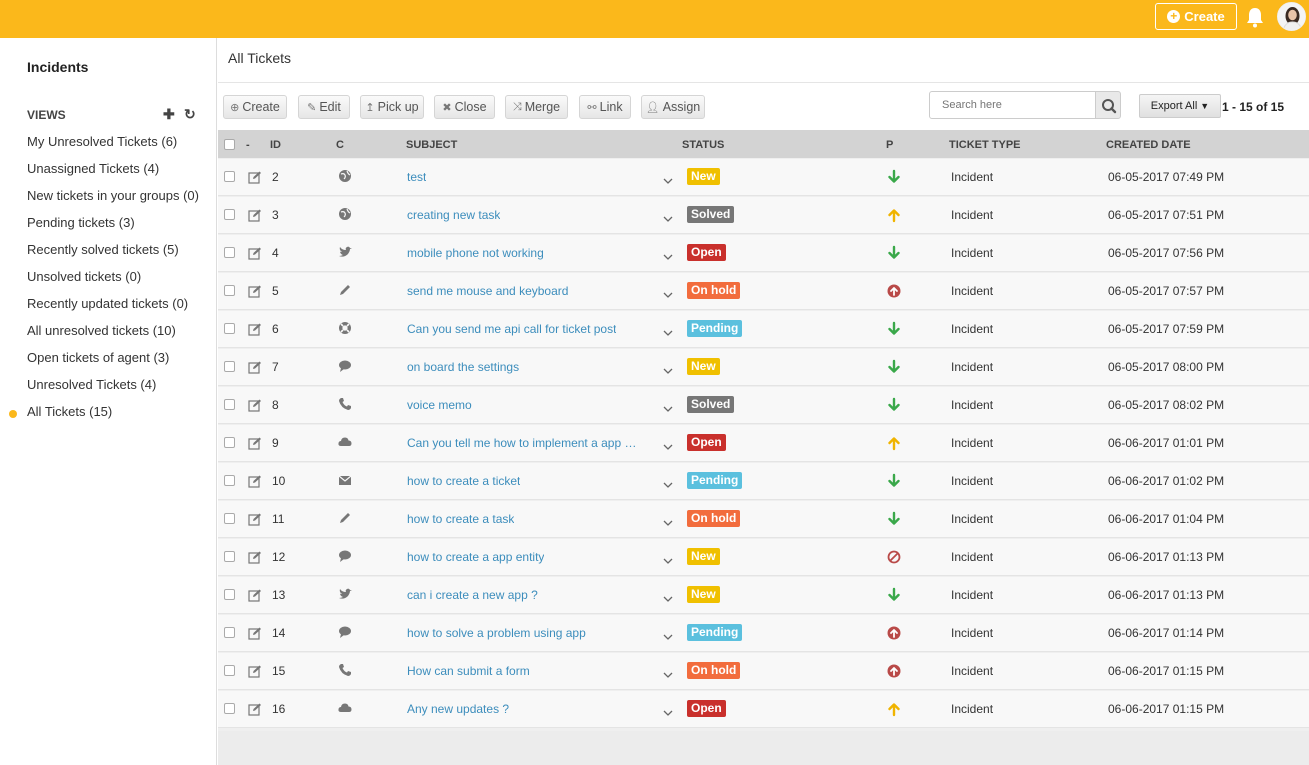 Image resolution: width=1309 pixels, height=765 pixels. Describe the element at coordinates (1013, 105) in the screenshot. I see `search-input` at that location.